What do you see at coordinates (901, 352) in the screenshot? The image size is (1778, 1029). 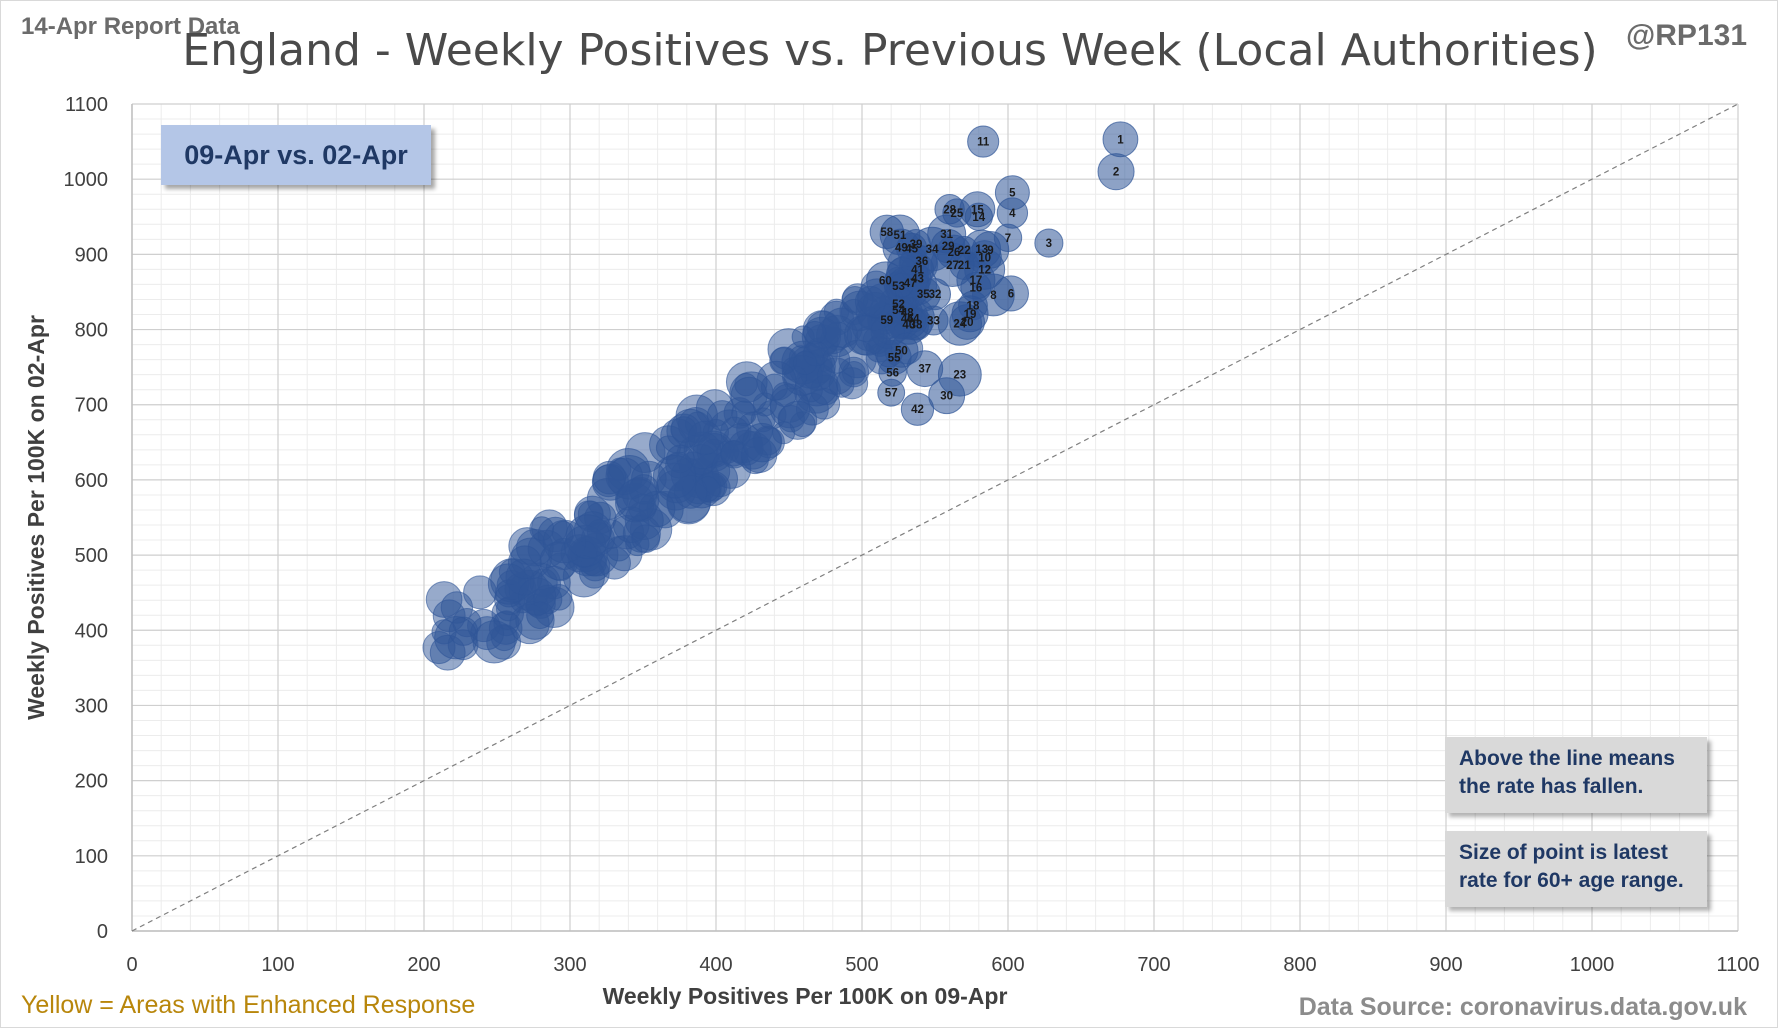 I see `bubble-label: 50` at bounding box center [901, 352].